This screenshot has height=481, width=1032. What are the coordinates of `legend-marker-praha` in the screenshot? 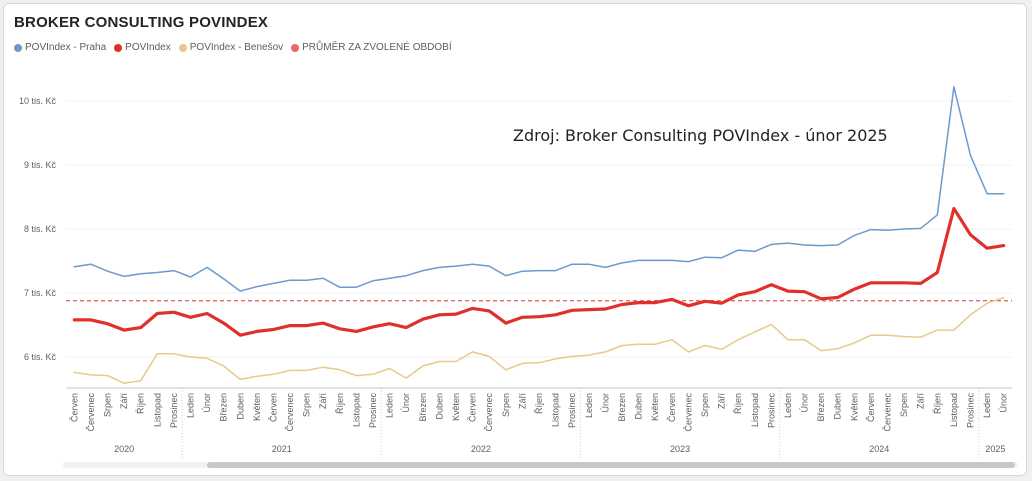 It's located at (18, 47).